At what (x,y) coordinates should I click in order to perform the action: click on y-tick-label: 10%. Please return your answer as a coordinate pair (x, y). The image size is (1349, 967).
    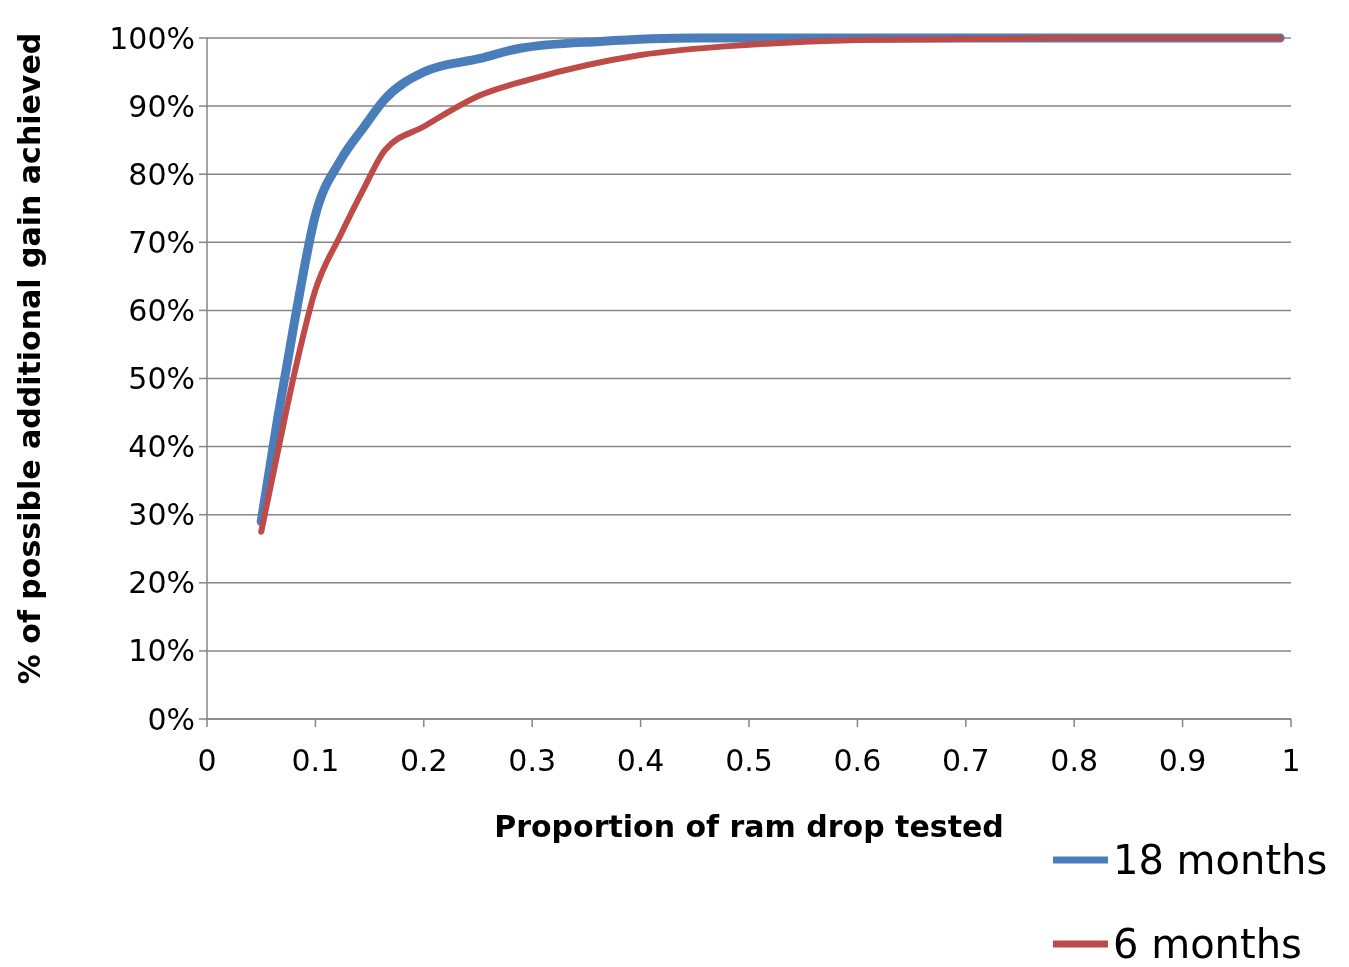
    Looking at the image, I should click on (161, 651).